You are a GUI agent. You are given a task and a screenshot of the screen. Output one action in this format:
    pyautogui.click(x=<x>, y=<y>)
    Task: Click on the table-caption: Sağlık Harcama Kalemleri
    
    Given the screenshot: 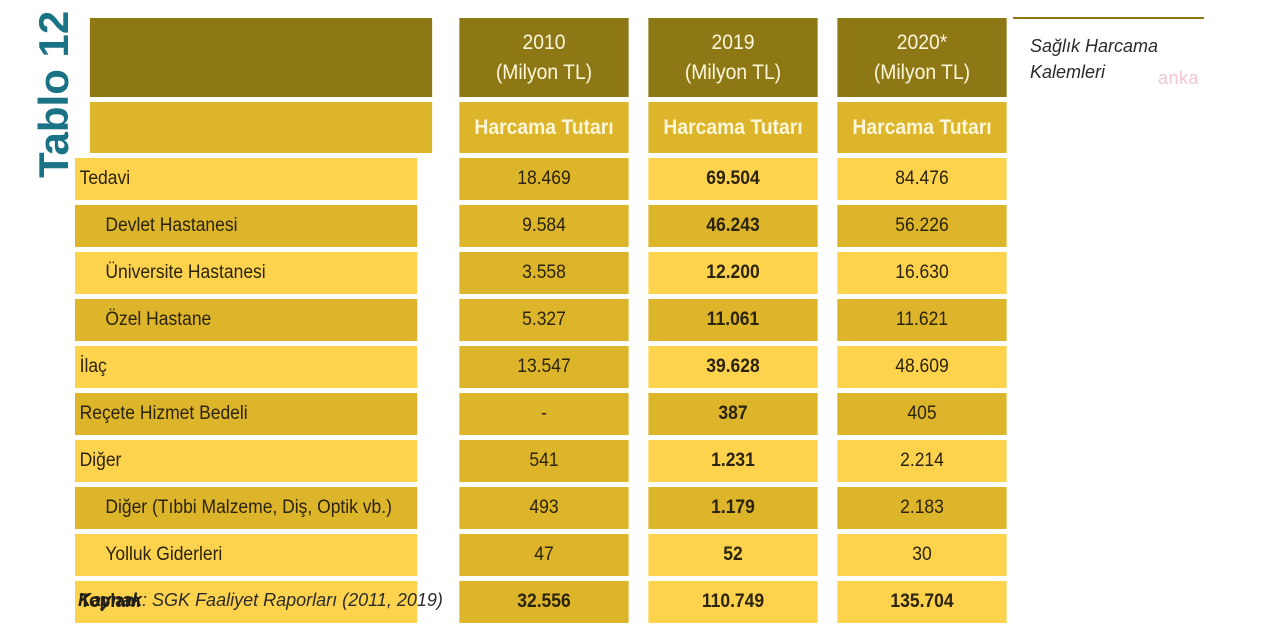 What is the action you would take?
    pyautogui.click(x=1094, y=59)
    